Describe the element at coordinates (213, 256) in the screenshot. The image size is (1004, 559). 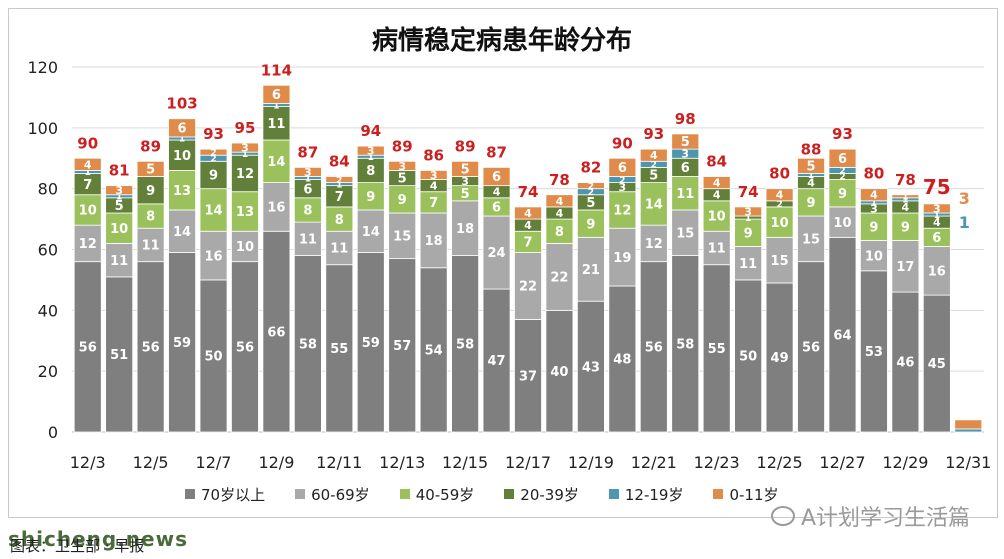
I see `bar-segment-label: 16` at that location.